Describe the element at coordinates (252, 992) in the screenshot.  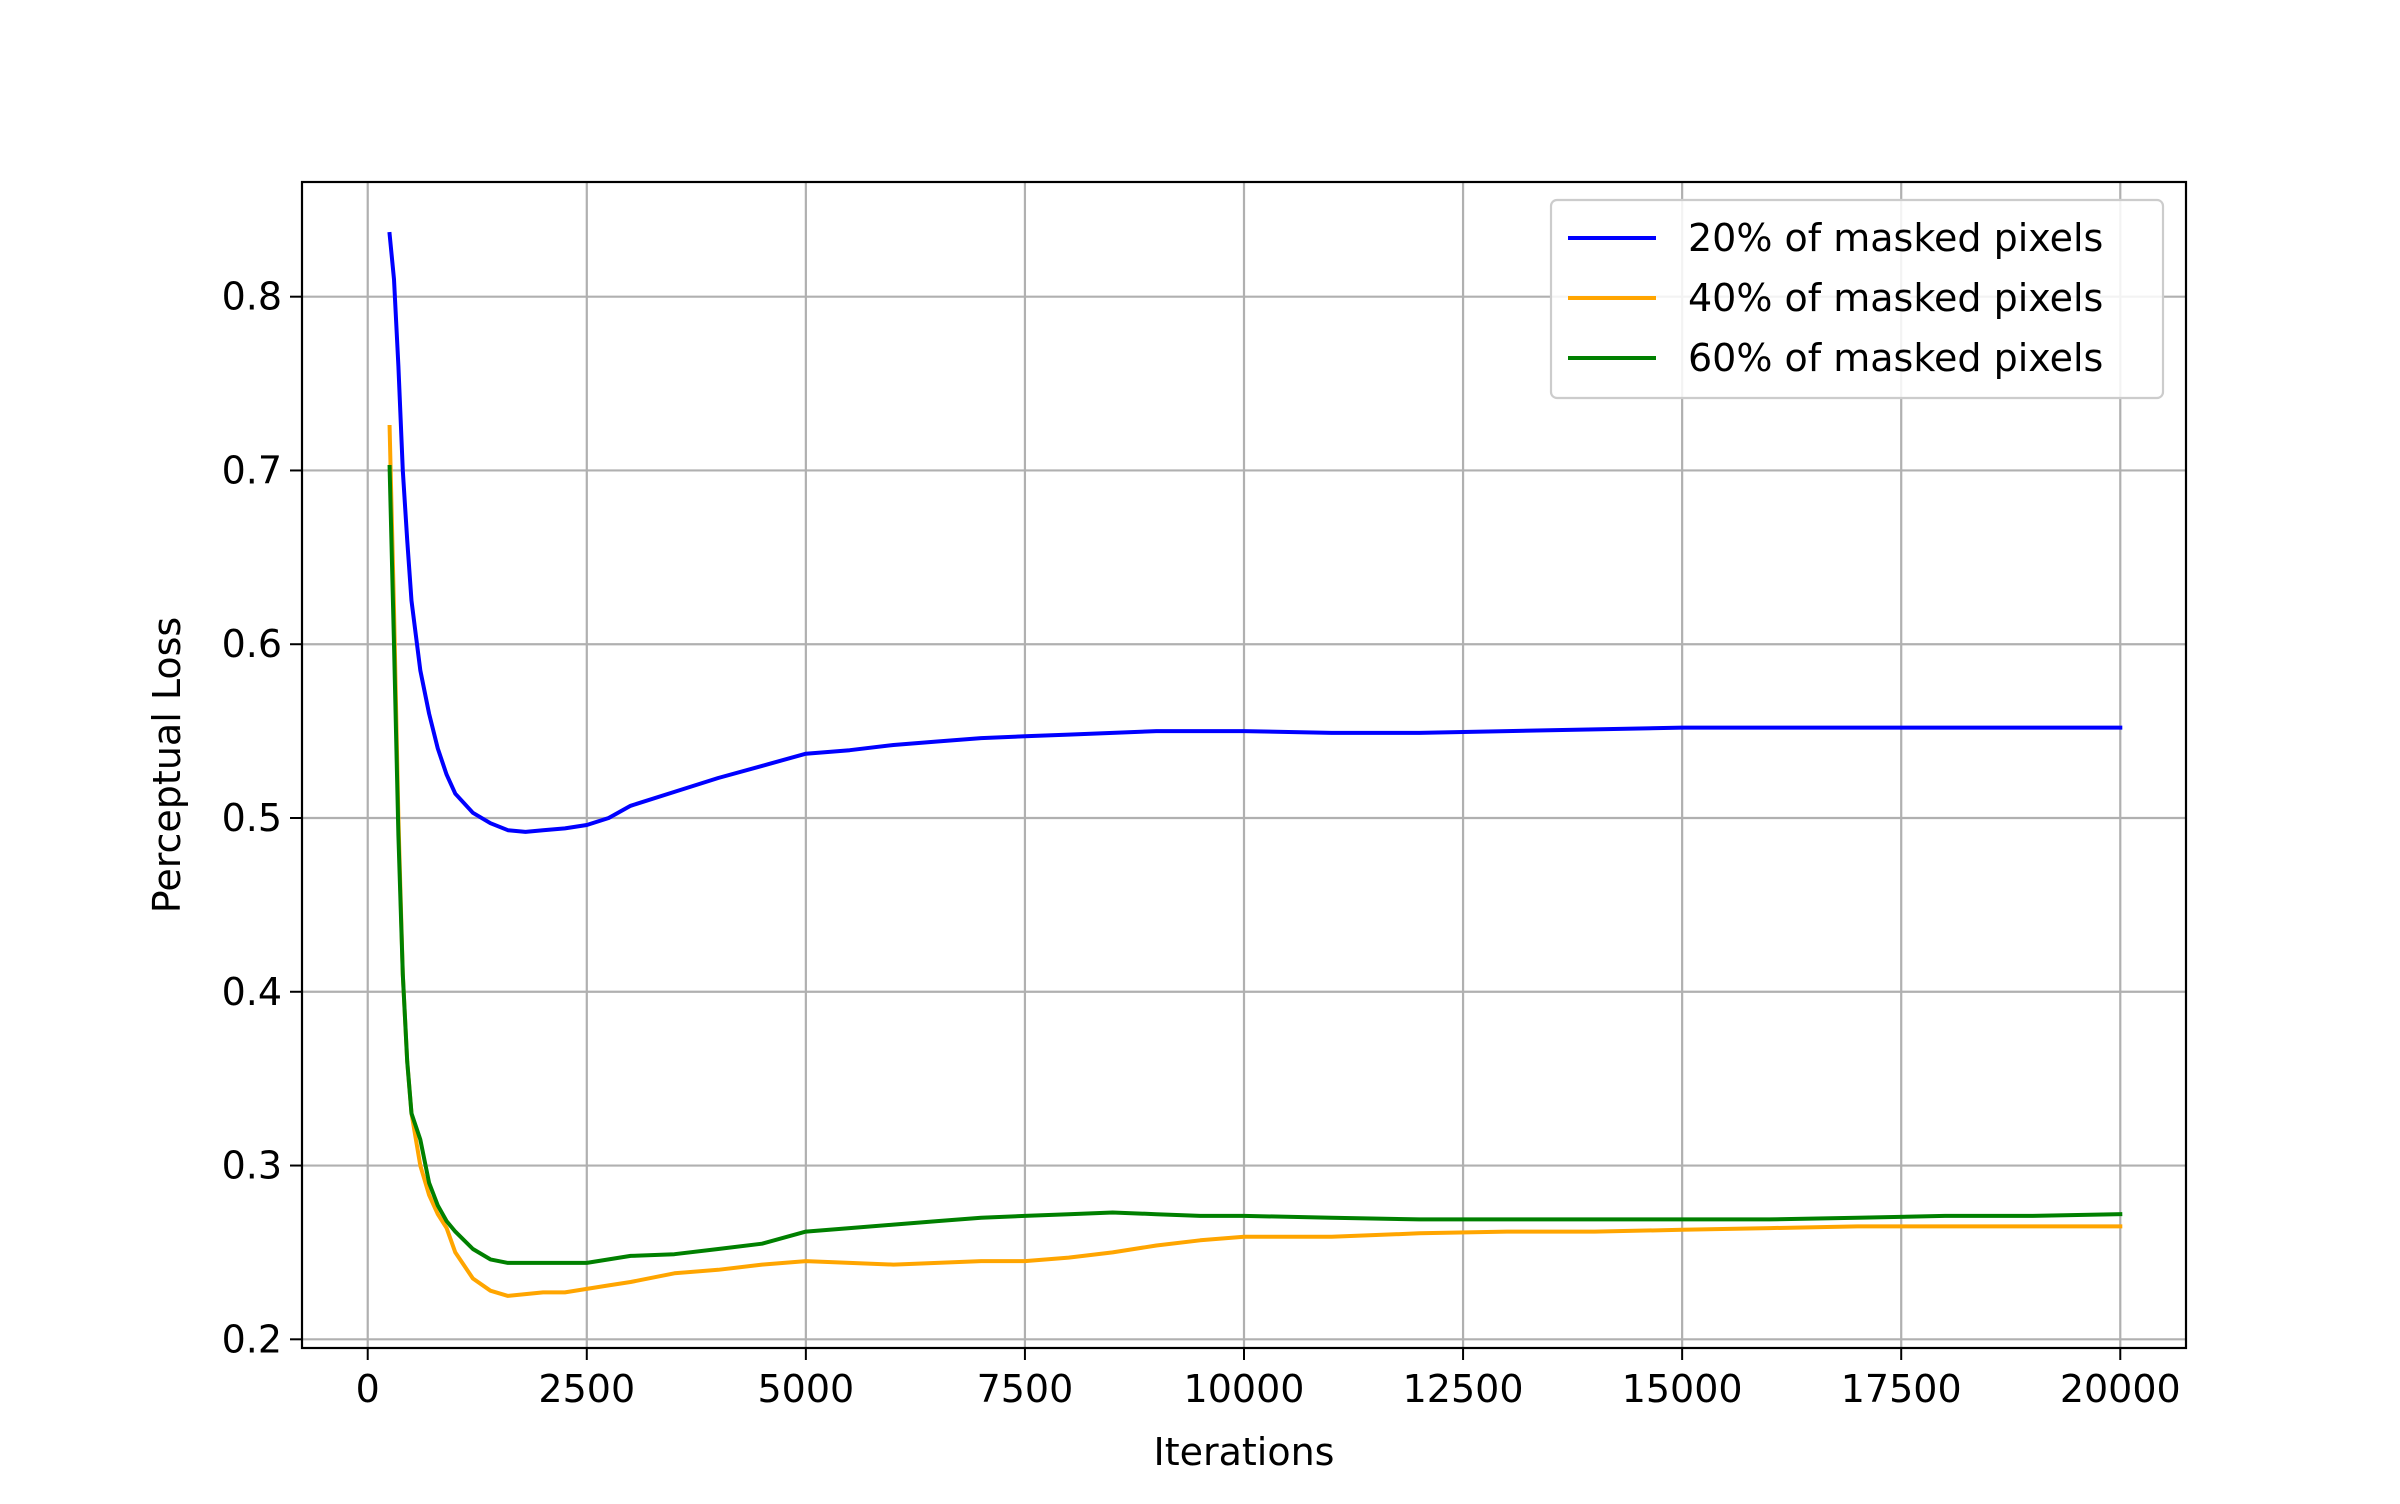
I see `y-tick-label: 0.4` at that location.